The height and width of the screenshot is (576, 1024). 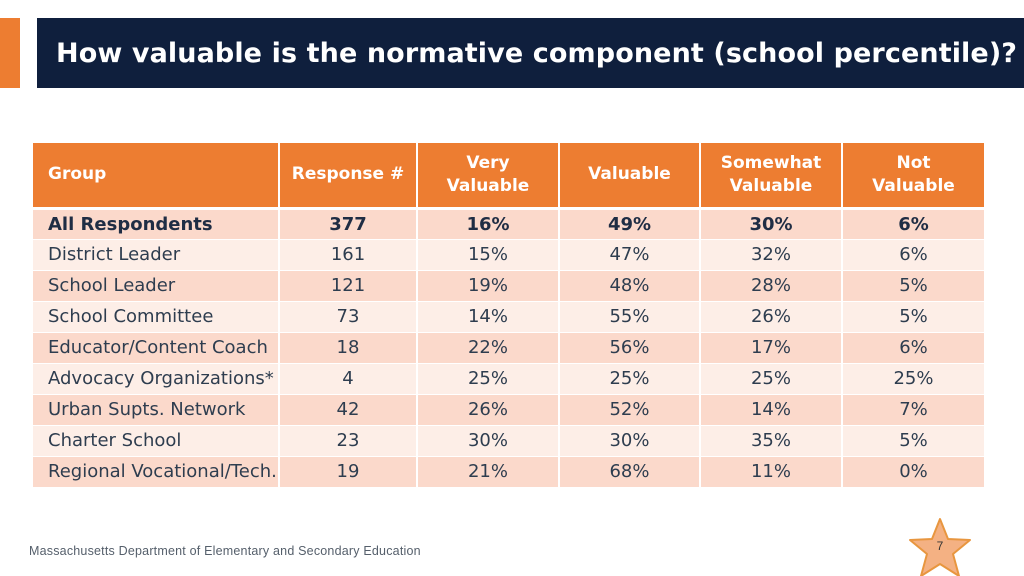 I want to click on cell-somewhat-valuable: 17%, so click(x=771, y=348).